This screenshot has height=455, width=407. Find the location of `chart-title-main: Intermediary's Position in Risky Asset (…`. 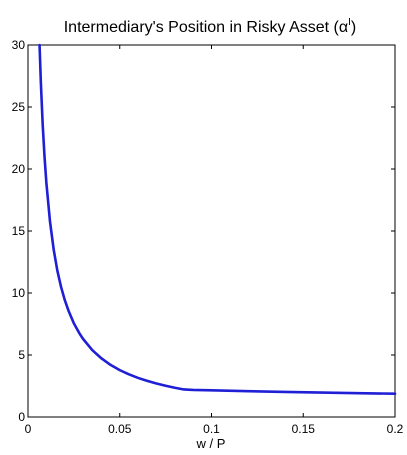

chart-title-main: Intermediary's Position in Risky Asset (… is located at coordinates (206, 27).